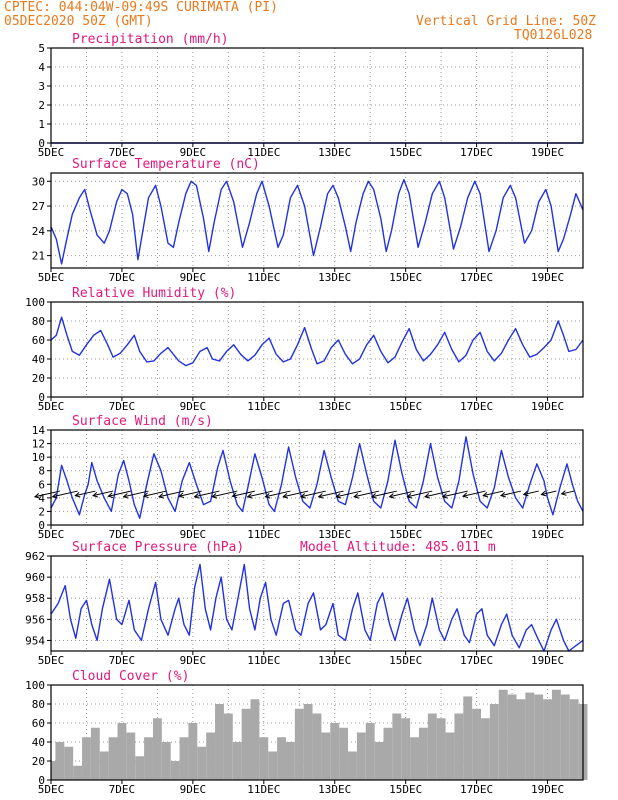 Image resolution: width=618 pixels, height=800 pixels. What do you see at coordinates (476, 406) in the screenshot?
I see `x-tick-label: 17DEC` at bounding box center [476, 406].